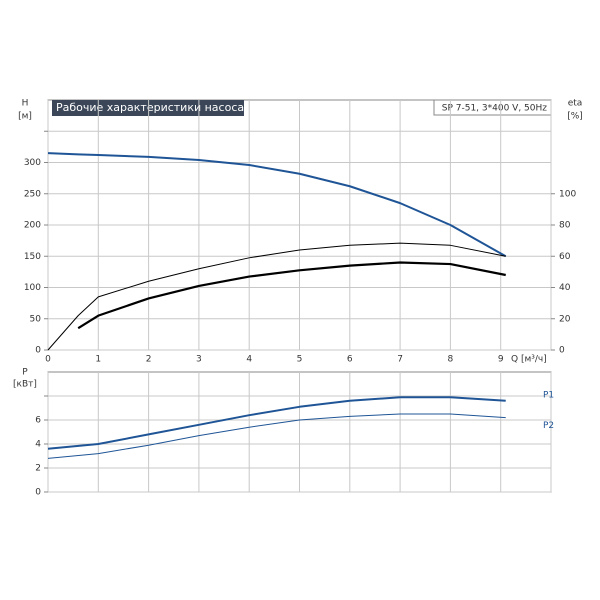 The height and width of the screenshot is (600, 600). What do you see at coordinates (565, 226) in the screenshot?
I see `y2-tick-label: 80` at bounding box center [565, 226].